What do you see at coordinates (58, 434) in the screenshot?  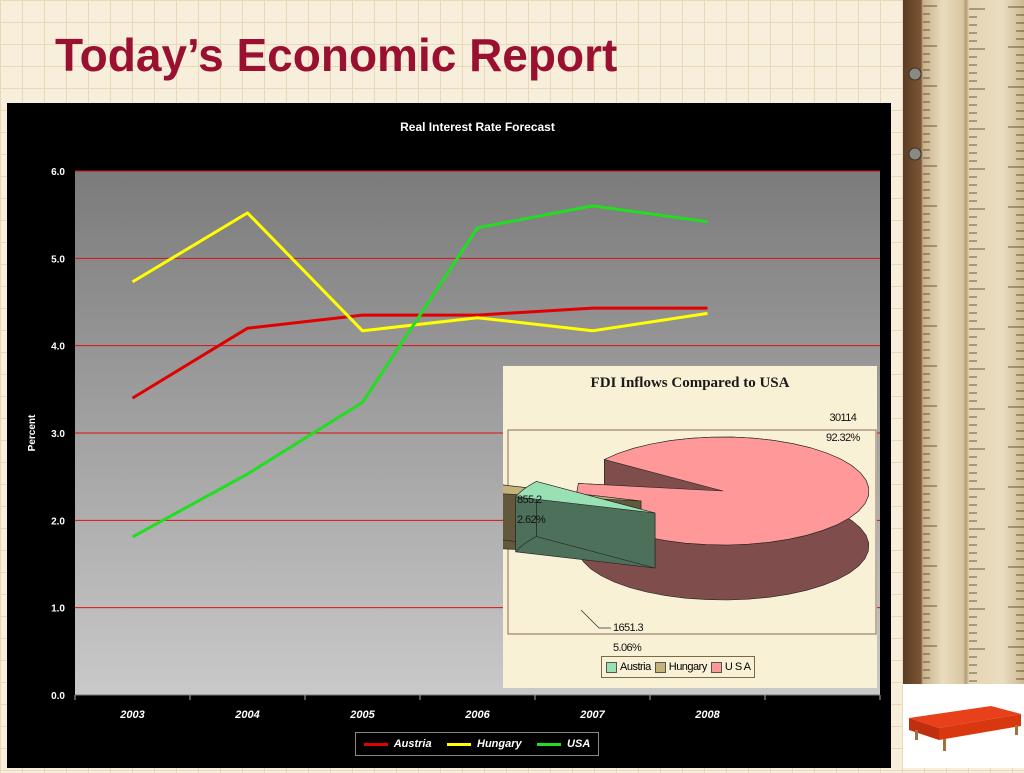 I see `y-tick-label: 3.0` at bounding box center [58, 434].